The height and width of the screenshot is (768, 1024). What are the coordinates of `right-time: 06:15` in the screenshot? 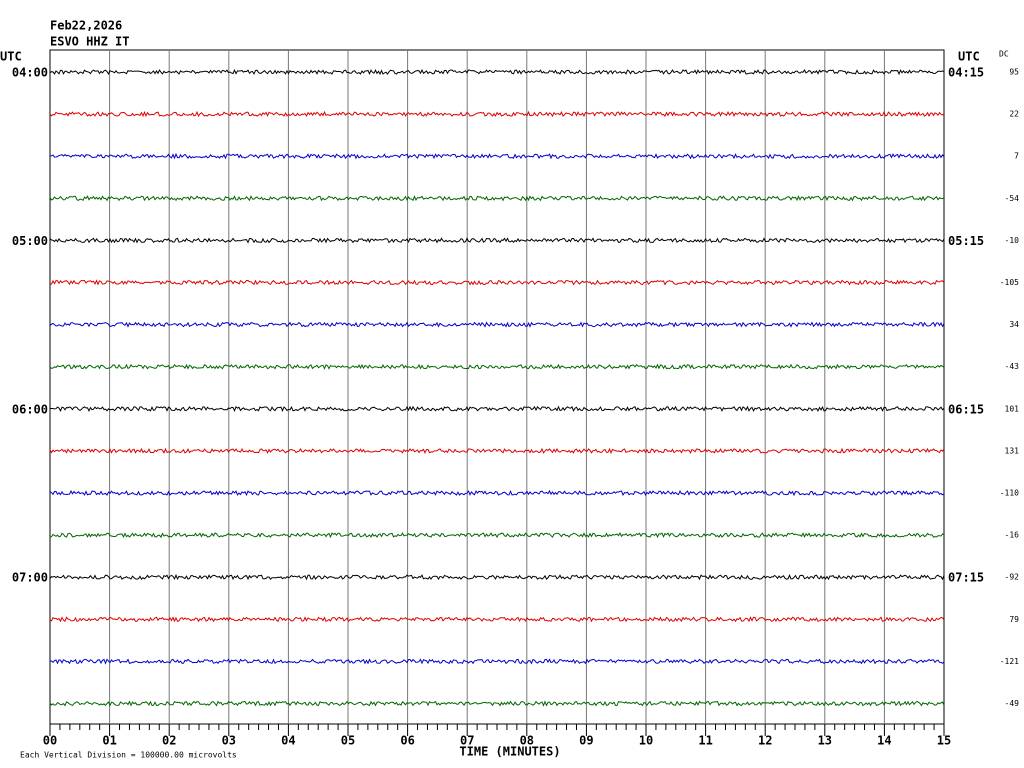 It's located at (966, 409).